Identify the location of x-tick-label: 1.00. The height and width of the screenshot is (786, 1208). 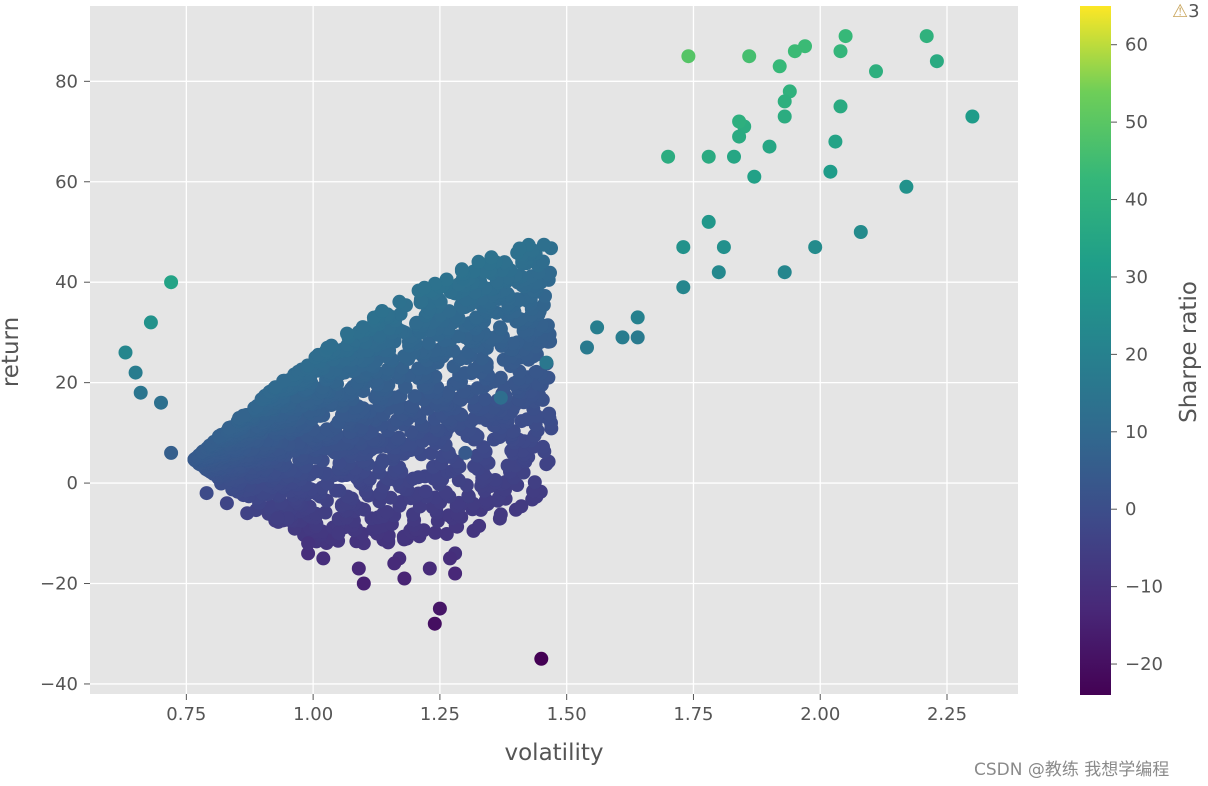
(313, 714).